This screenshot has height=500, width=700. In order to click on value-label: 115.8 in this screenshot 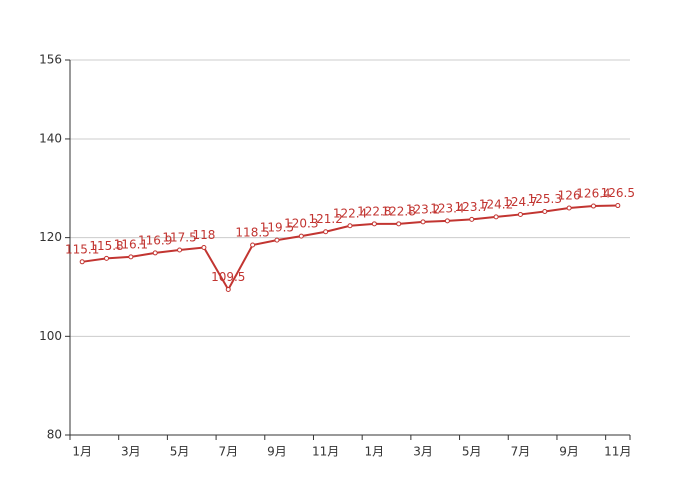, I will do `click(106, 246)`.